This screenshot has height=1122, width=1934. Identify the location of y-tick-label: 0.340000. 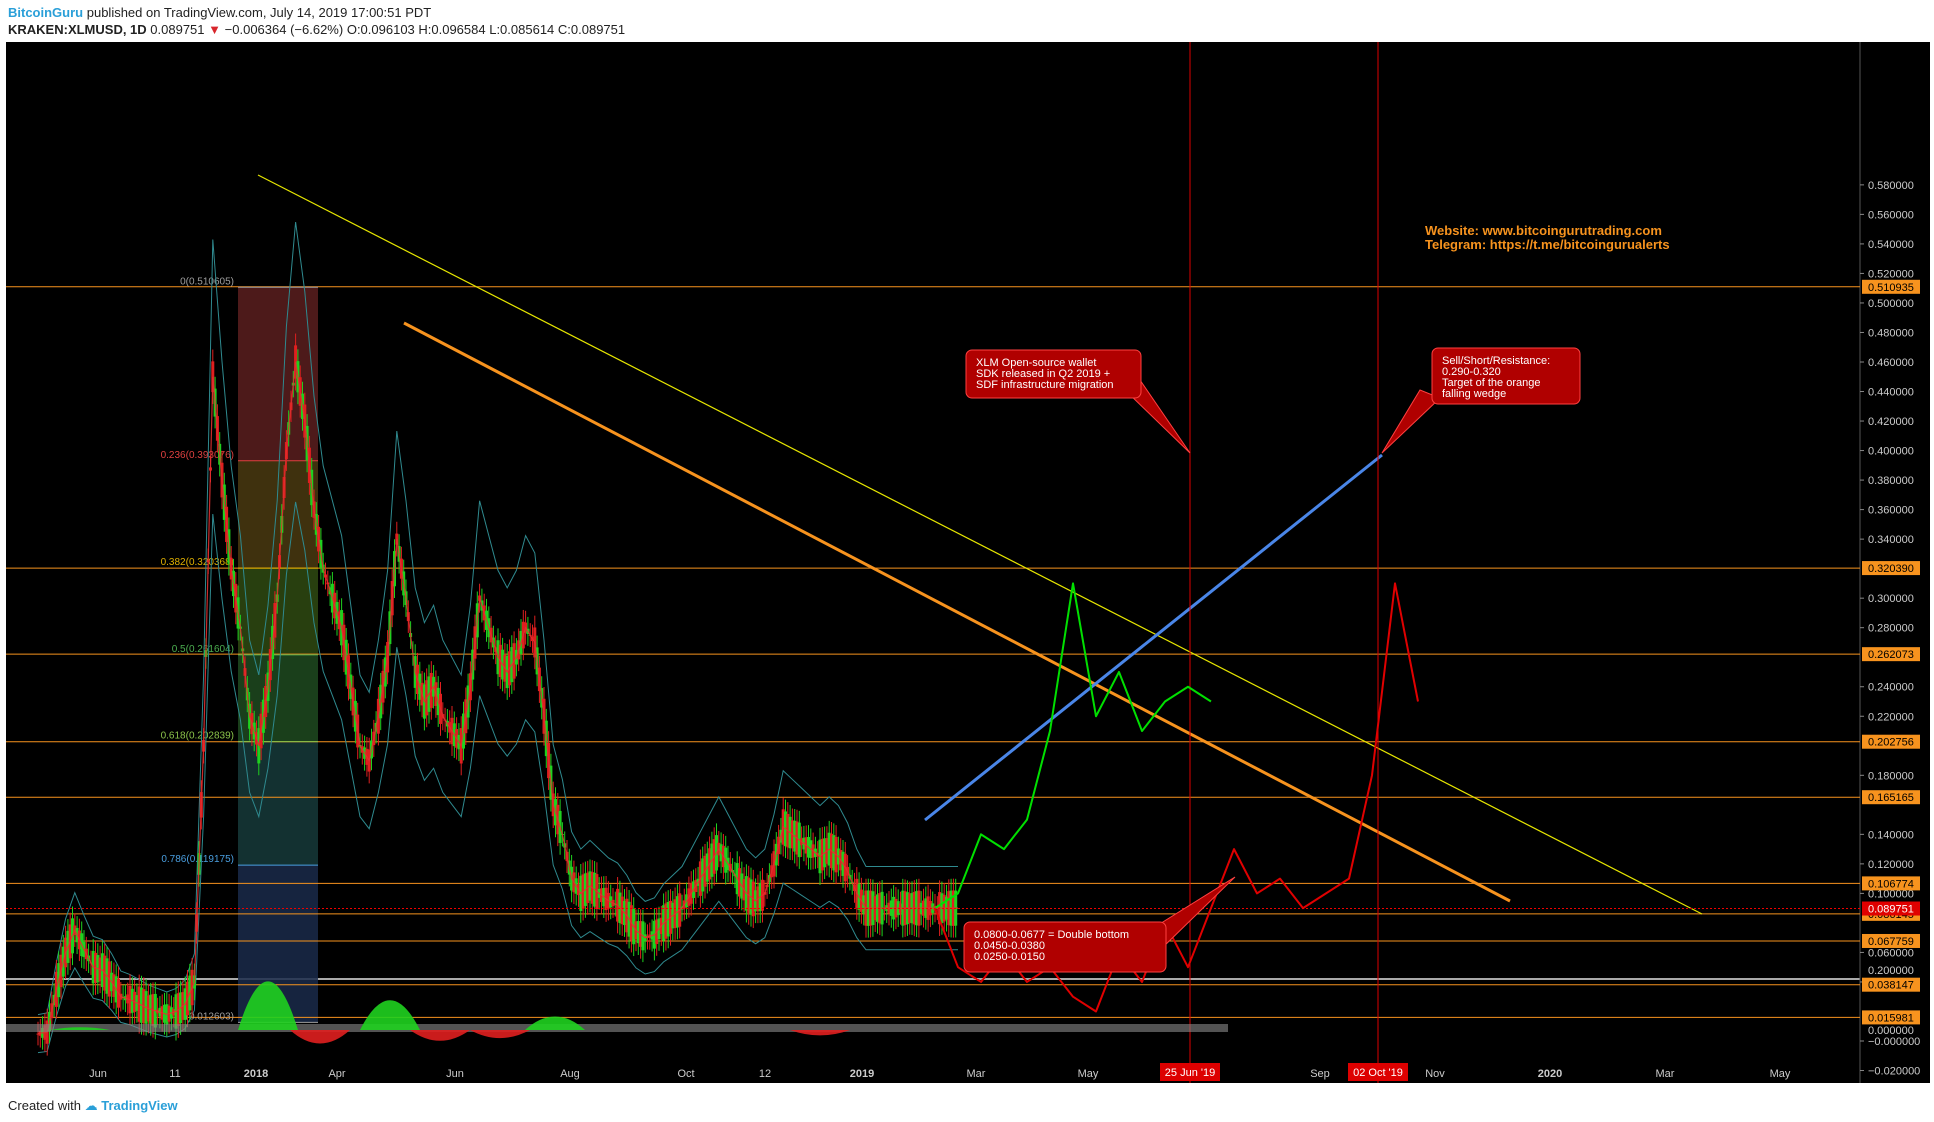
(1891, 540).